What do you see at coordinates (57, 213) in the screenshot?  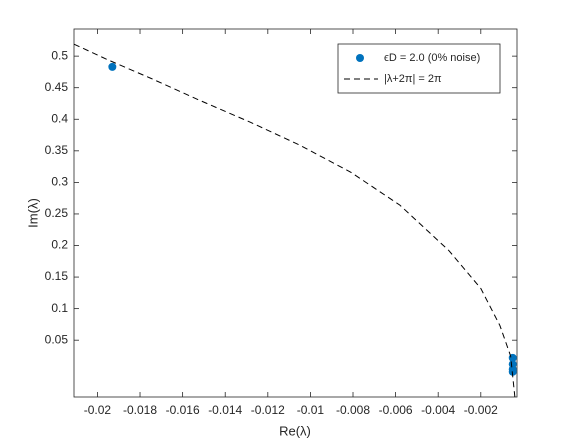 I see `y-tick-label: 0.25` at bounding box center [57, 213].